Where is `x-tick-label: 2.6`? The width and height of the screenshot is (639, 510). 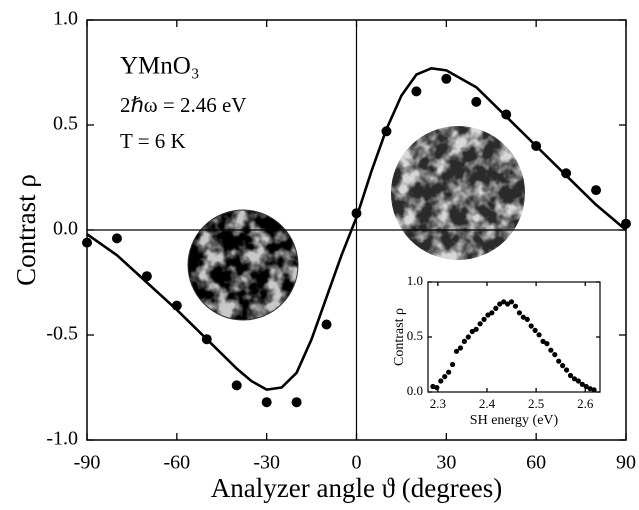
x-tick-label: 2.6 is located at coordinates (585, 403).